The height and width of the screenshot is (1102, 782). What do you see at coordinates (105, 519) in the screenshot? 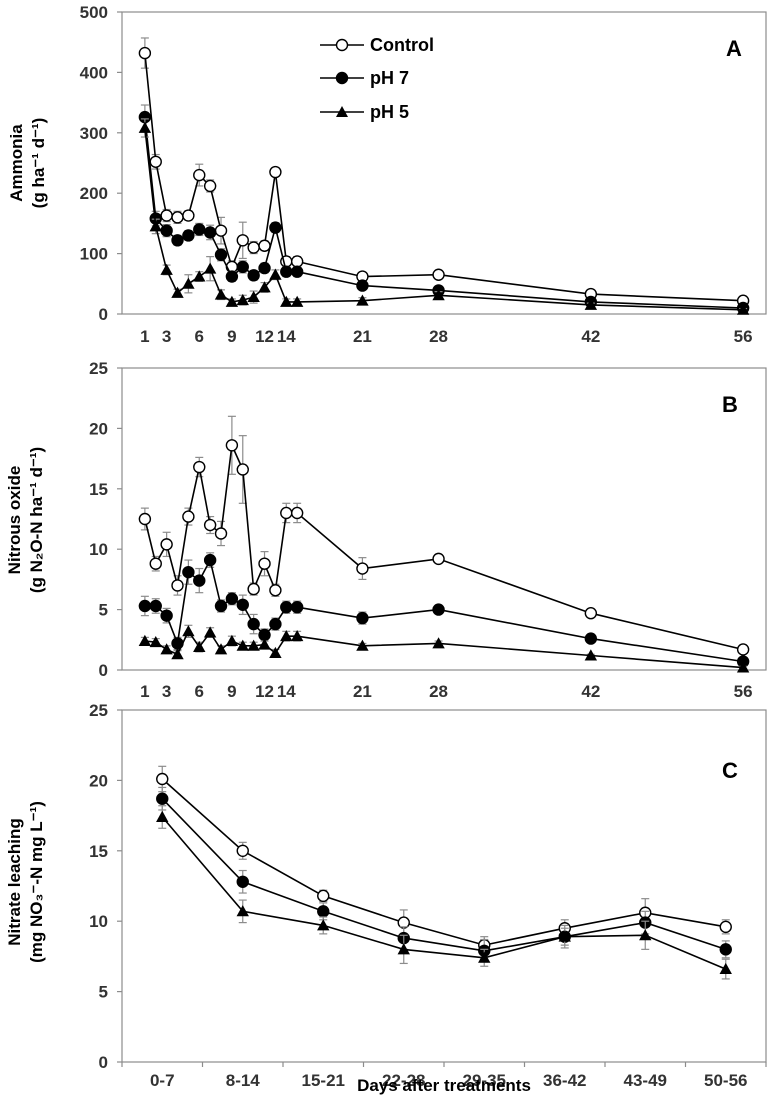
I see `panel-b-y-ticks: 0 5 10 15 20 25` at bounding box center [105, 519].